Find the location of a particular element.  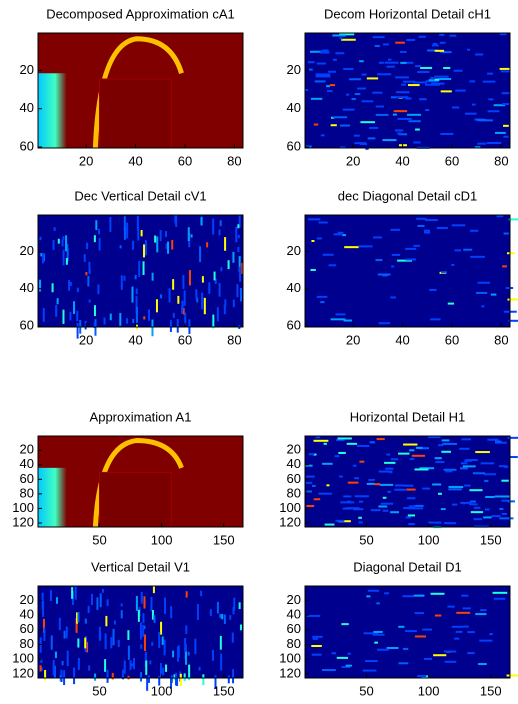

x-tick-label: 100 is located at coordinates (429, 690).